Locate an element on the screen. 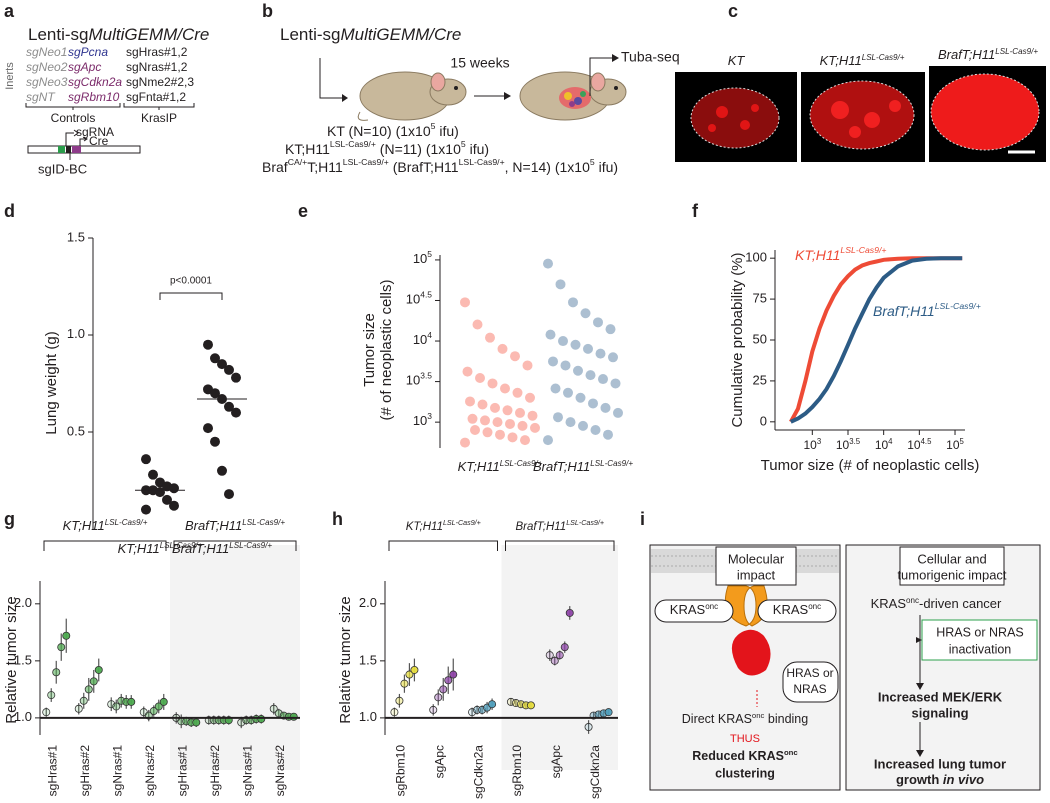 This screenshot has height=803, width=1050. superscript: 4 is located at coordinates (429, 335).